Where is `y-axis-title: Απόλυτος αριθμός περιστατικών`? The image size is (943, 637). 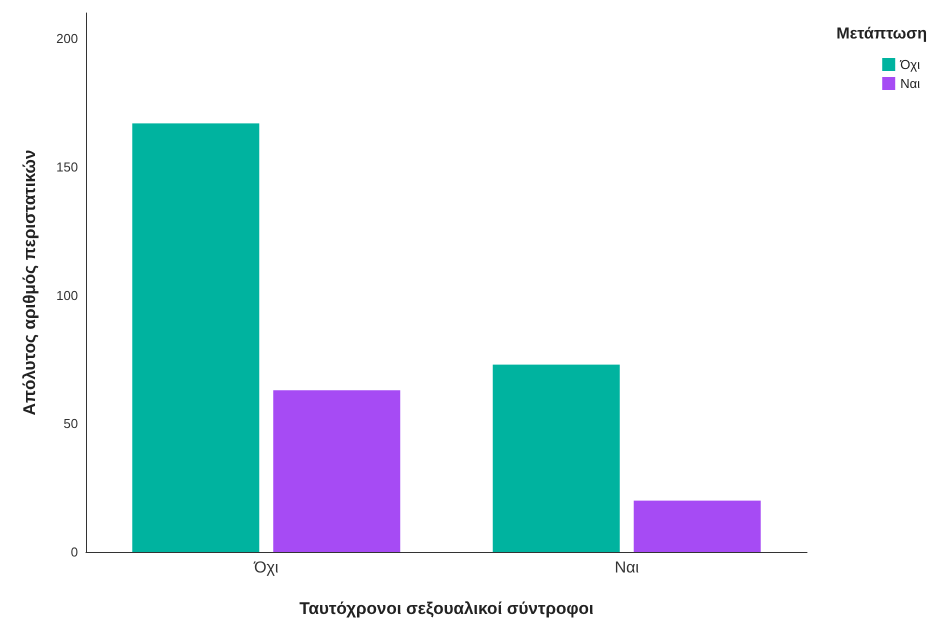 y-axis-title: Απόλυτος αριθμός περιστατικών is located at coordinates (29, 283).